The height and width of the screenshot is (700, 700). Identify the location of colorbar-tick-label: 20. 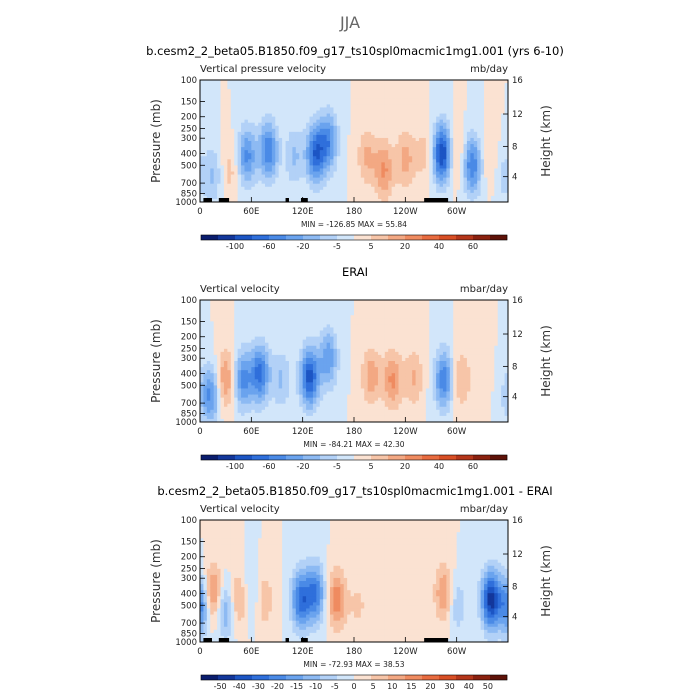
(405, 246).